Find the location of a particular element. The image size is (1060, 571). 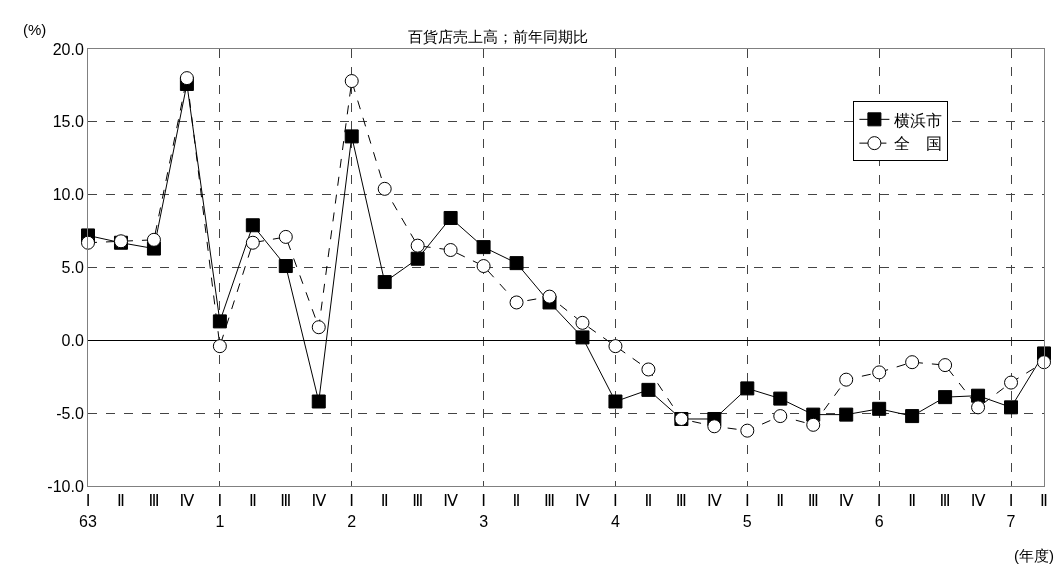

x-axis-title: (年度) is located at coordinates (1034, 555).